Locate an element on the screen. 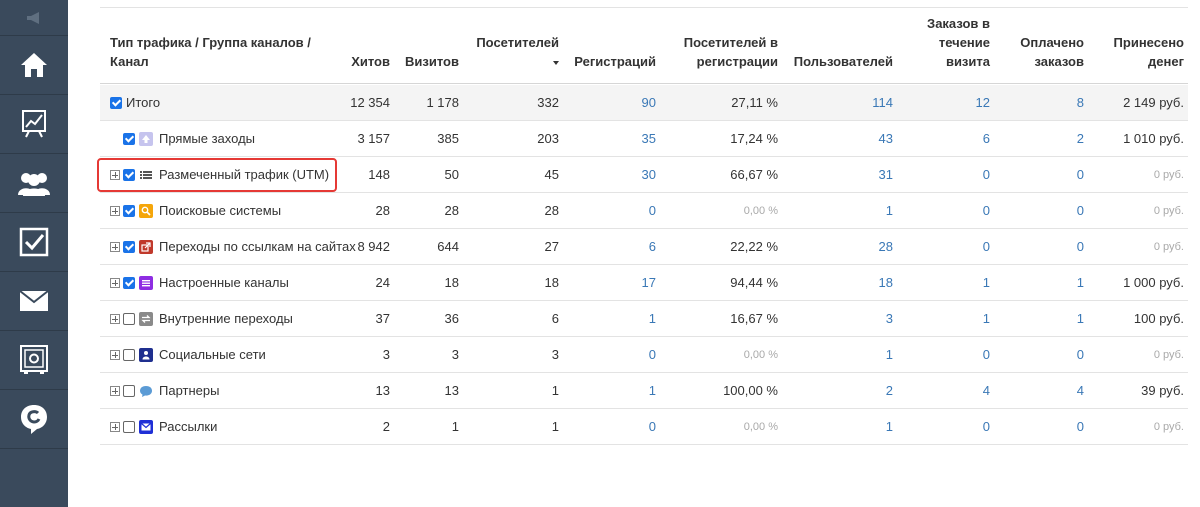  table-row: Социальные сети 3 3 3 0 0,00 % 1 0 0 0 руб. is located at coordinates (644, 355).